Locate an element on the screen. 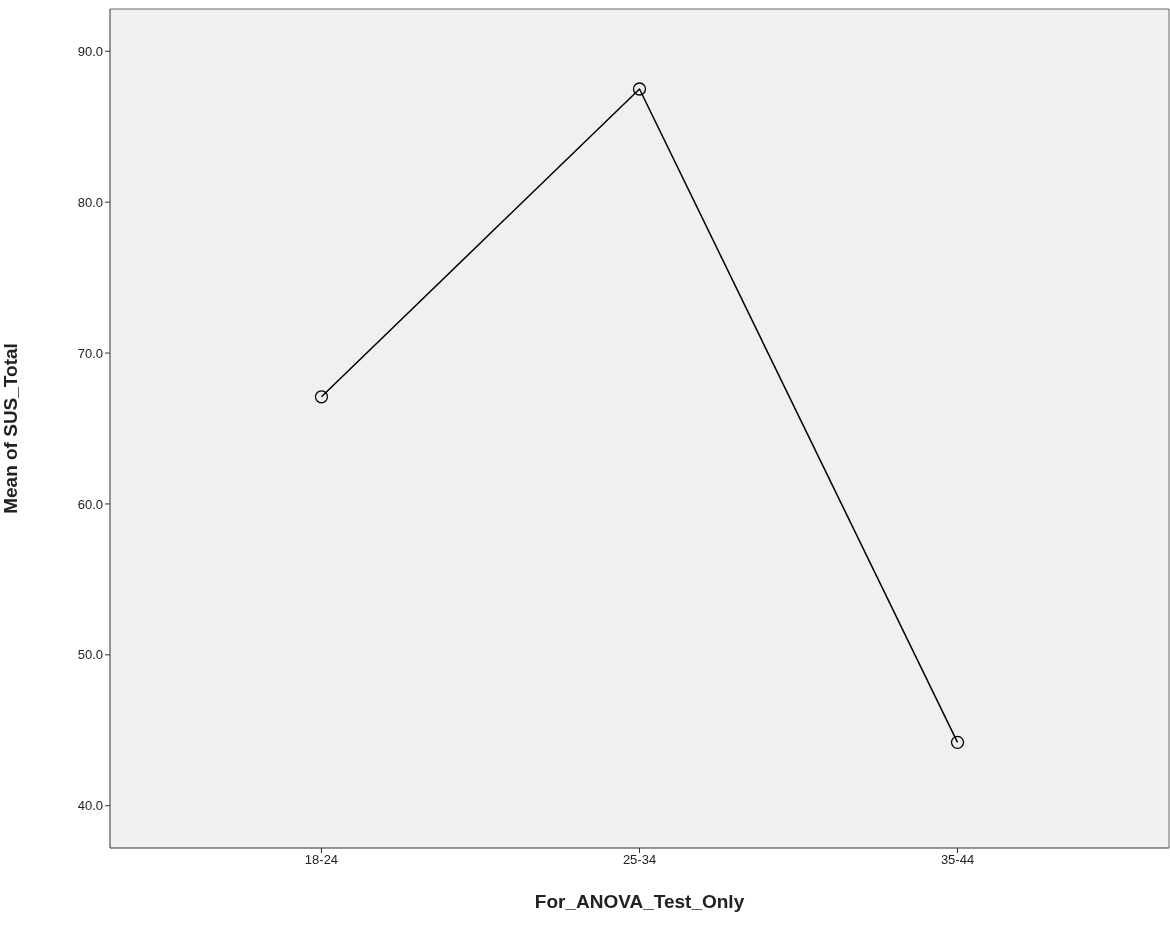 This screenshot has width=1170, height=938. y-tick-label: 50.0 is located at coordinates (90, 655).